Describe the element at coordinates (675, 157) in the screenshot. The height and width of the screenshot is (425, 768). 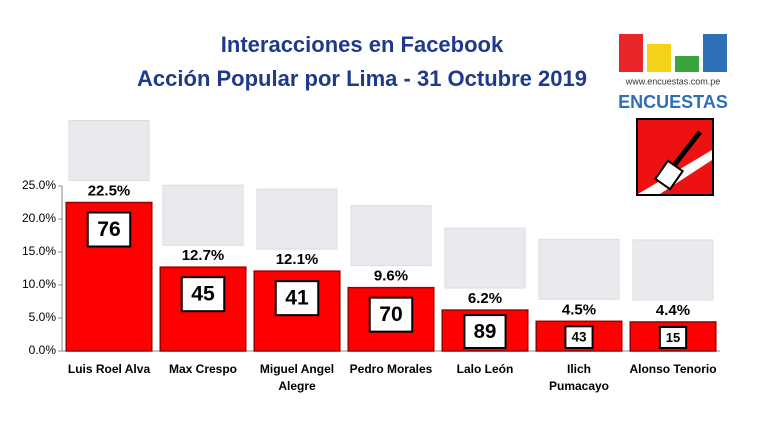
I see `party-logo` at that location.